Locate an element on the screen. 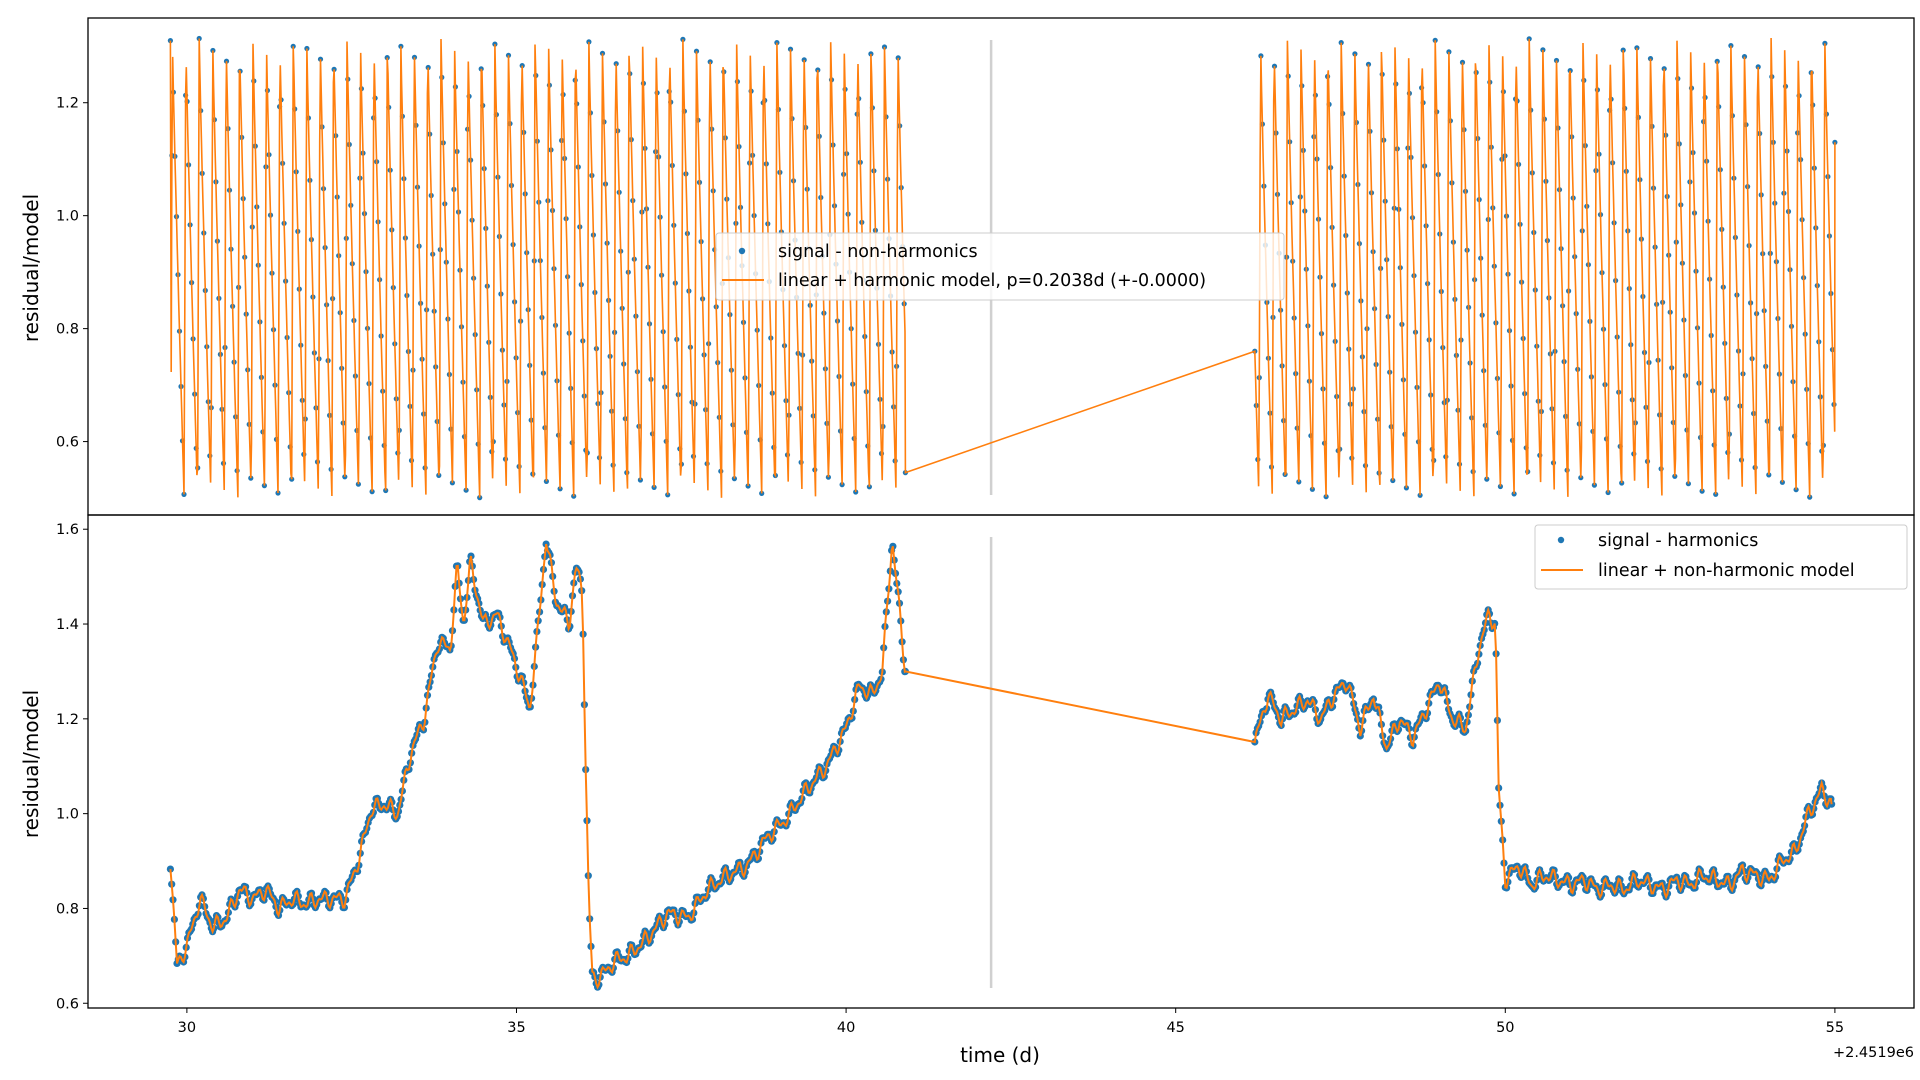 This screenshot has height=1080, width=1920. bottom-legend-box is located at coordinates (1721, 557).